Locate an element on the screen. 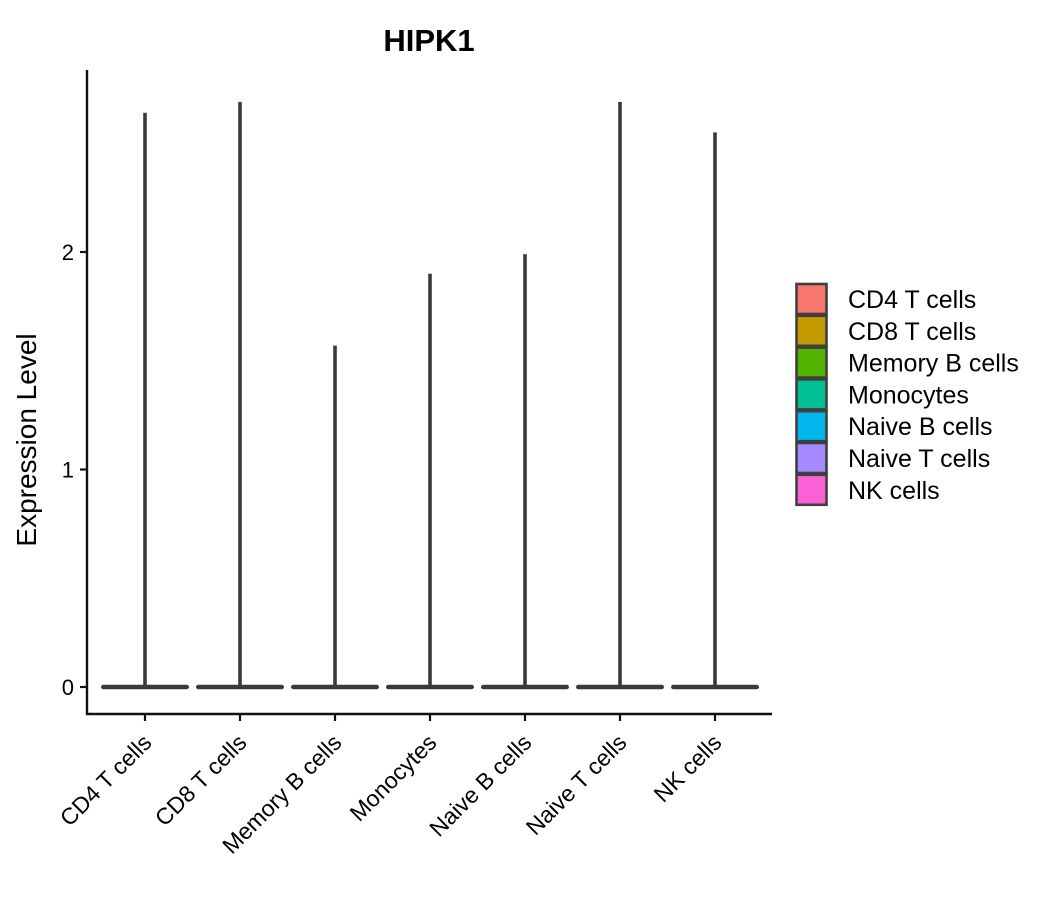  violin-naive-t-cells is located at coordinates (620, 395).